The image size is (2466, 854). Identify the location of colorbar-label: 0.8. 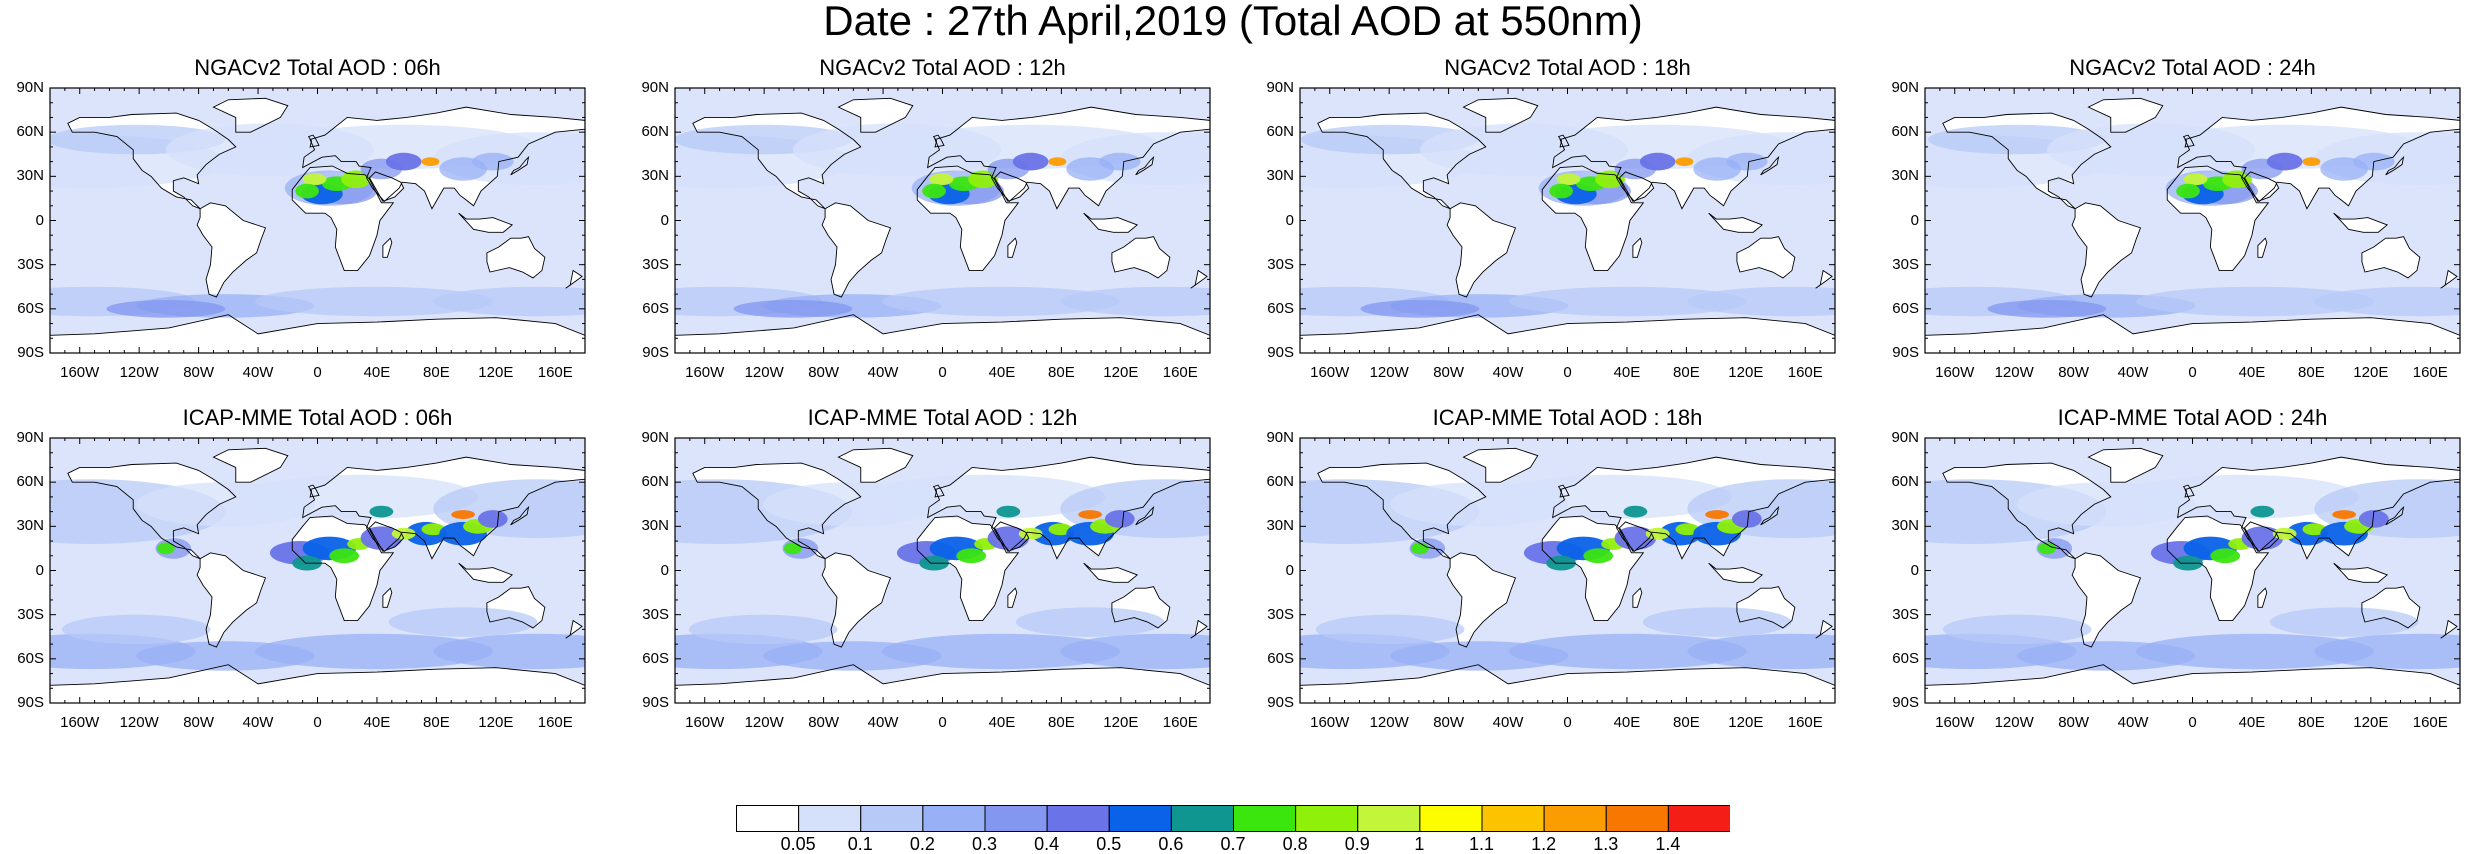
(1295, 844).